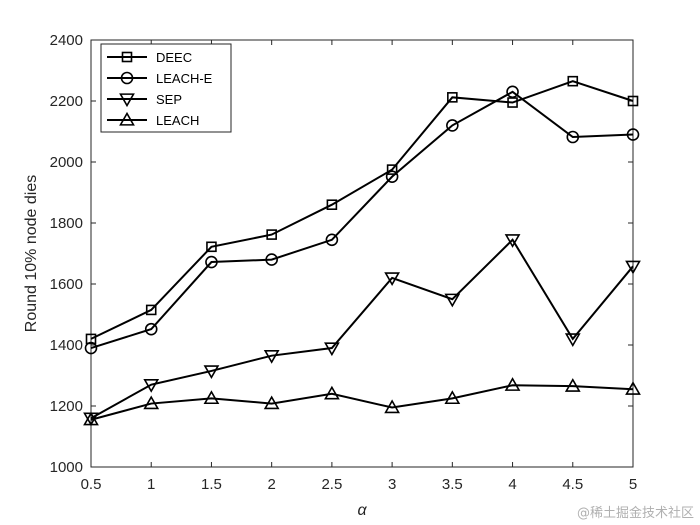  I want to click on series-leach, so click(362, 401).